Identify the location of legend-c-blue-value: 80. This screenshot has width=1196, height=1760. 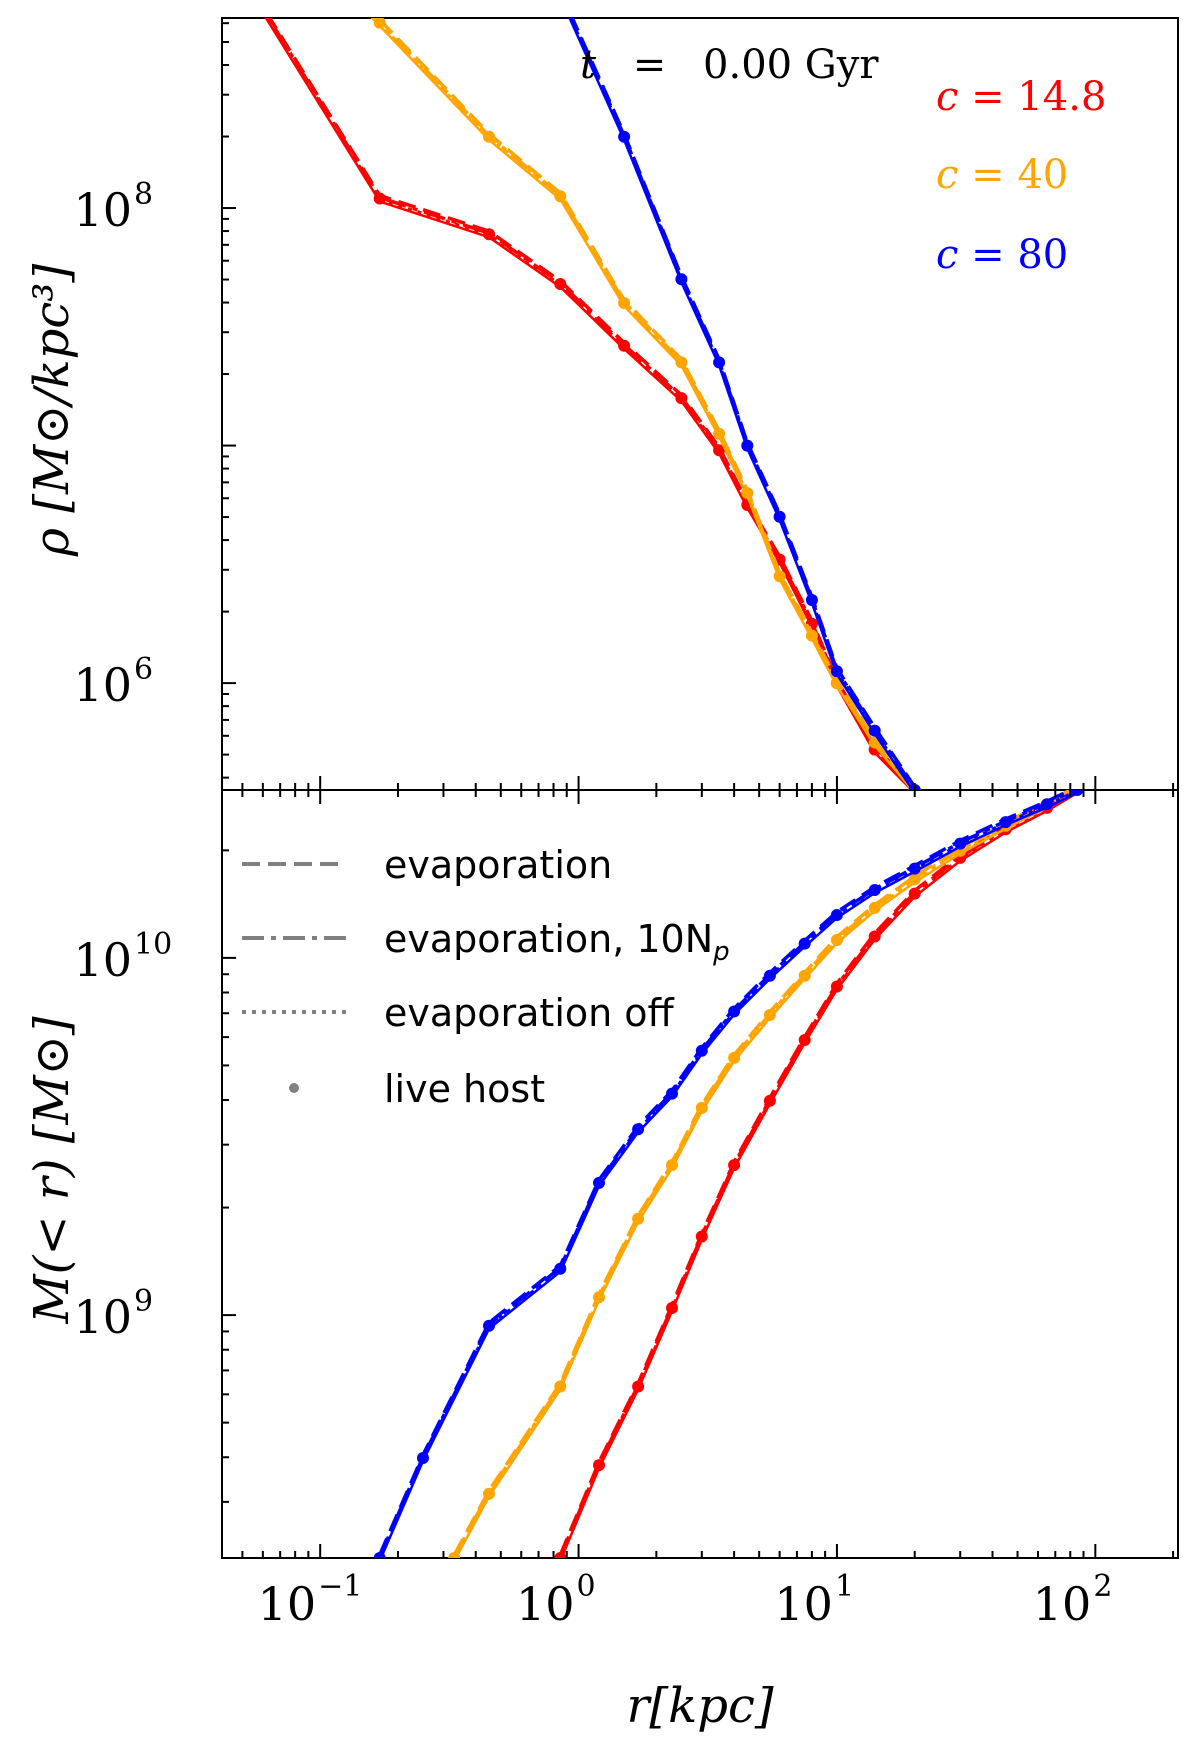
(1042, 255).